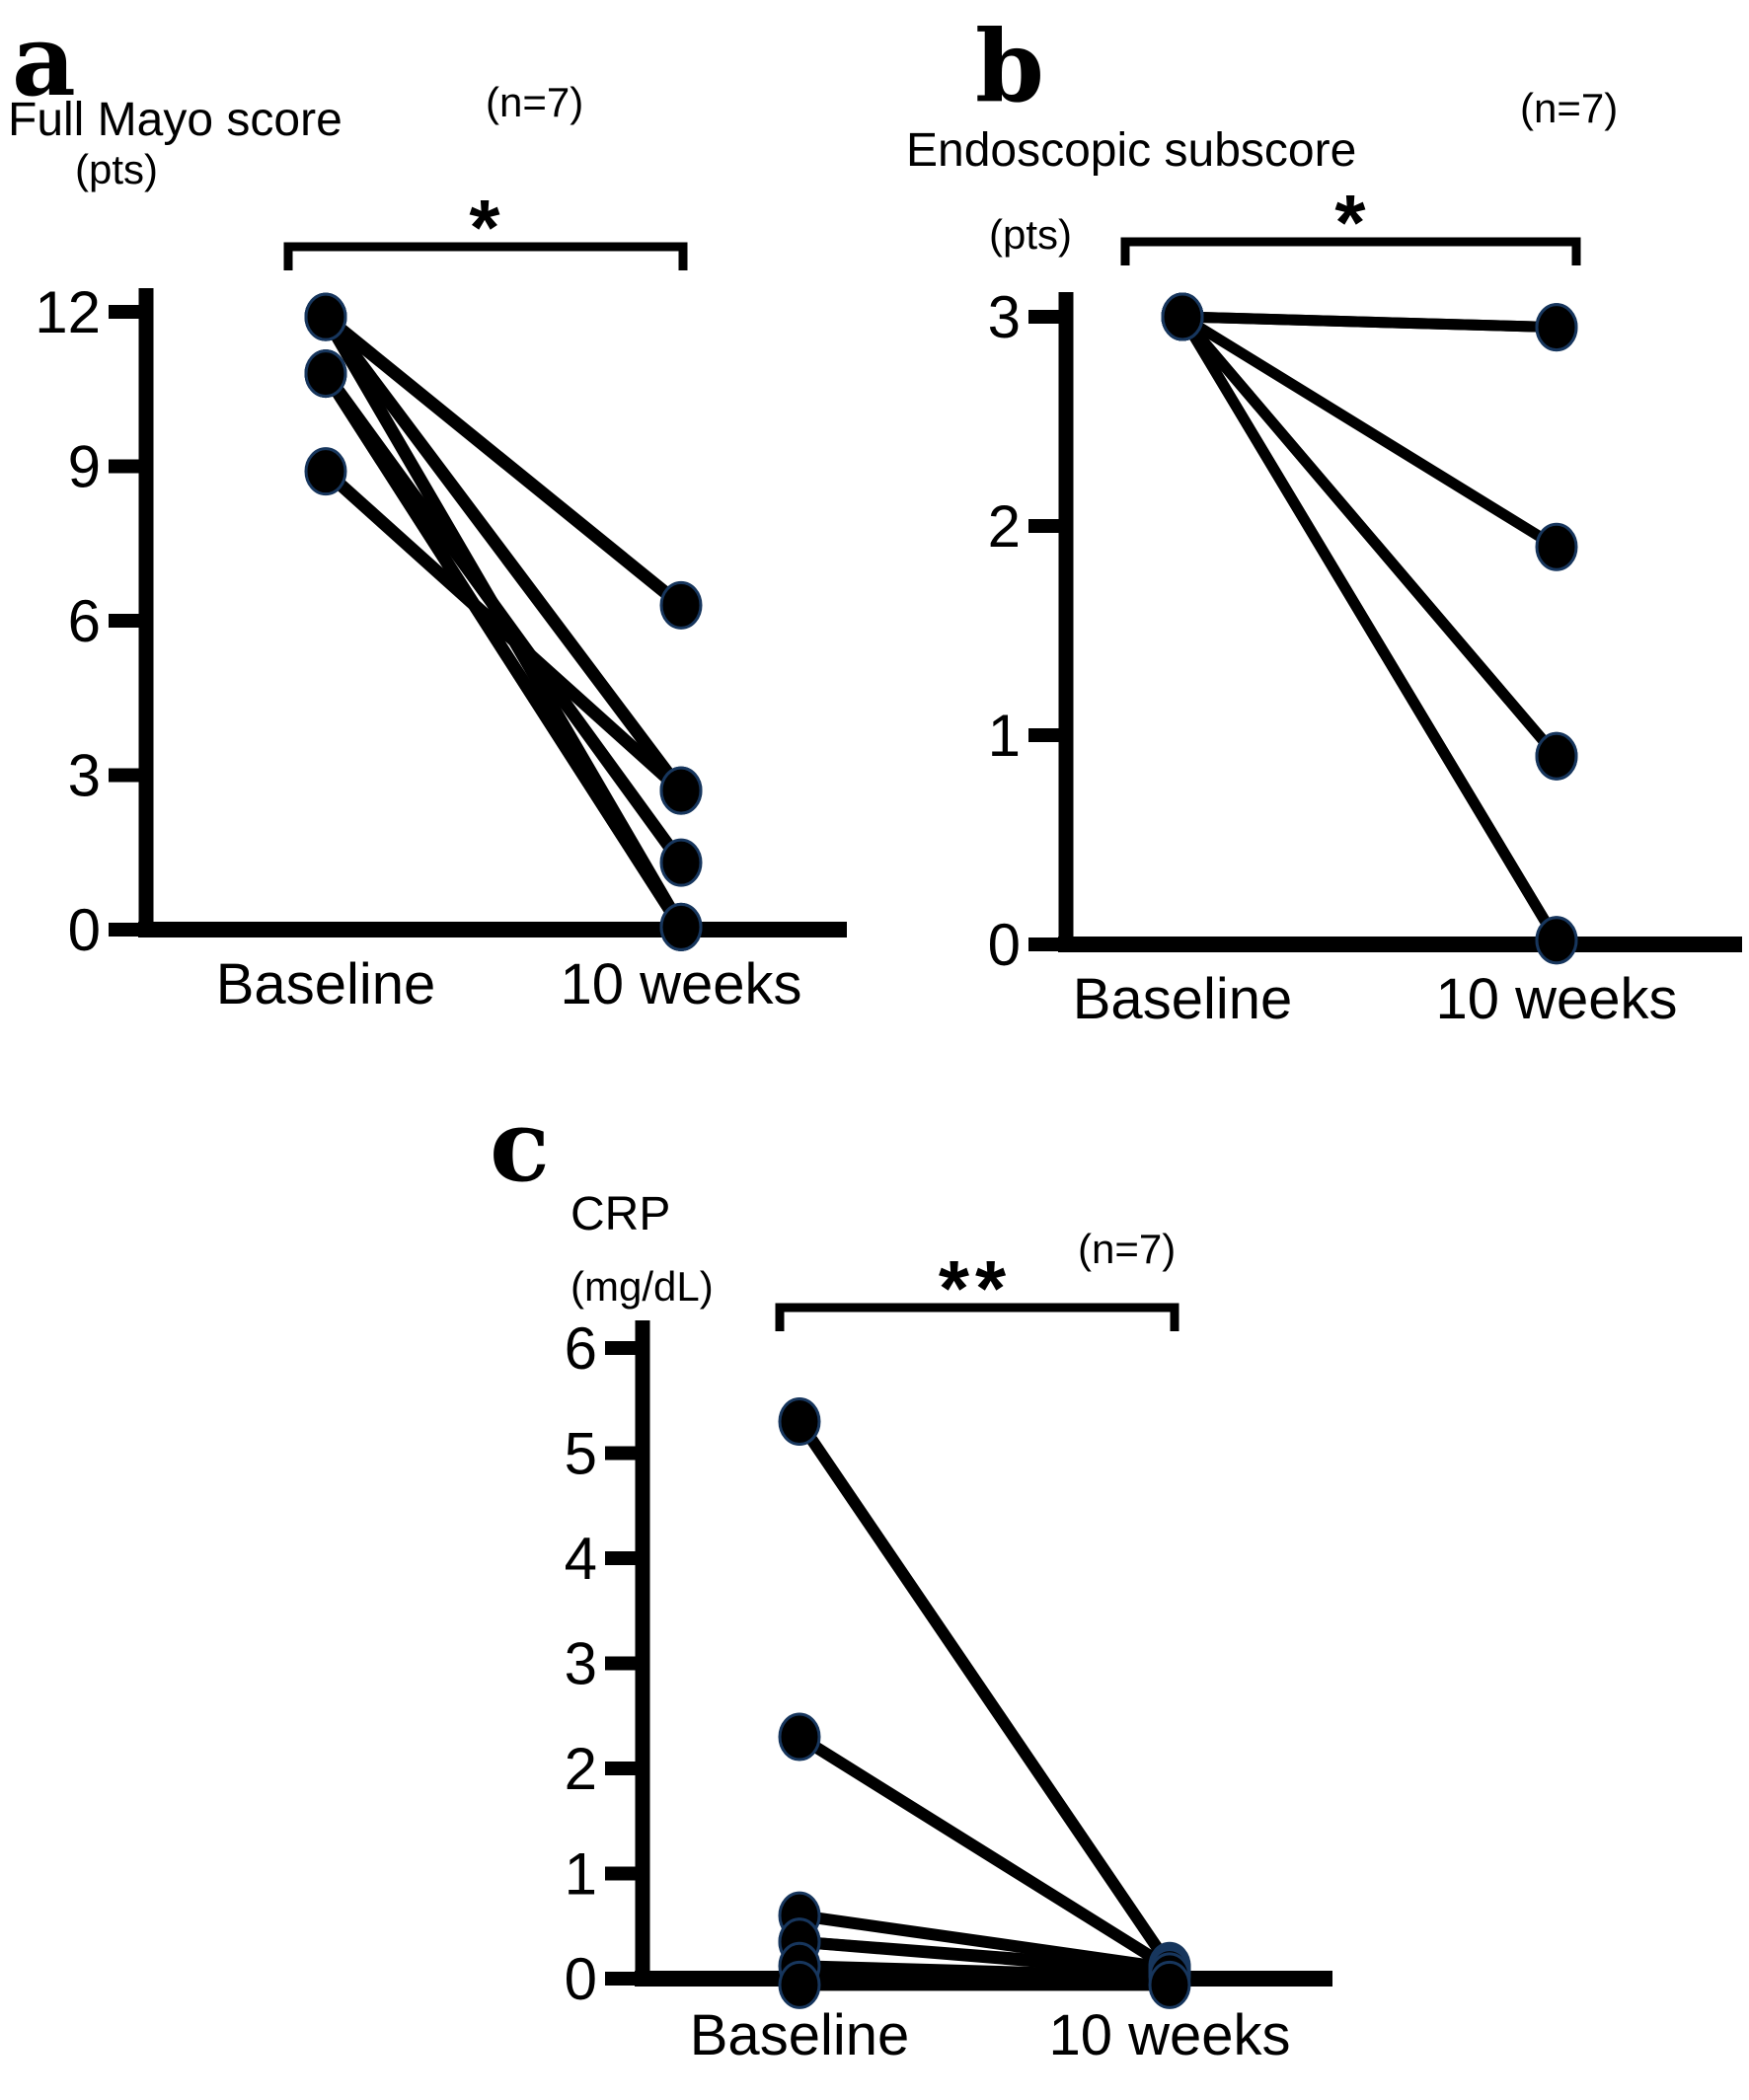 This screenshot has height=2100, width=1749. Describe the element at coordinates (175, 120) in the screenshot. I see `panel-a-title: Full Mayo score` at that location.